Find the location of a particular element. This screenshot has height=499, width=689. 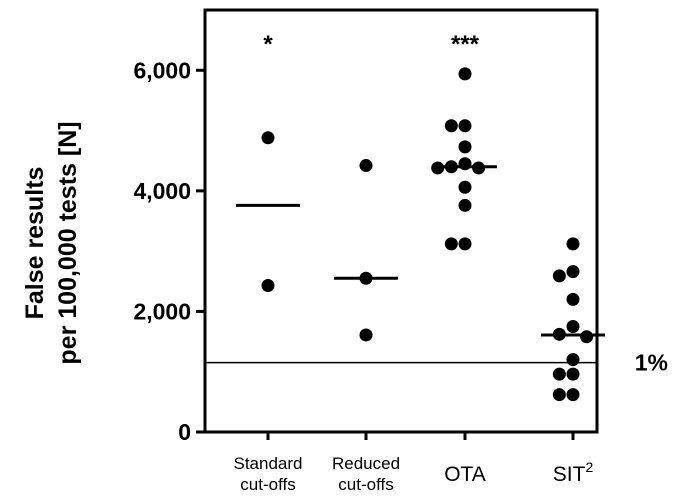

y-axis-title-line-2: per 100,000 tests [N] is located at coordinates (68, 242).